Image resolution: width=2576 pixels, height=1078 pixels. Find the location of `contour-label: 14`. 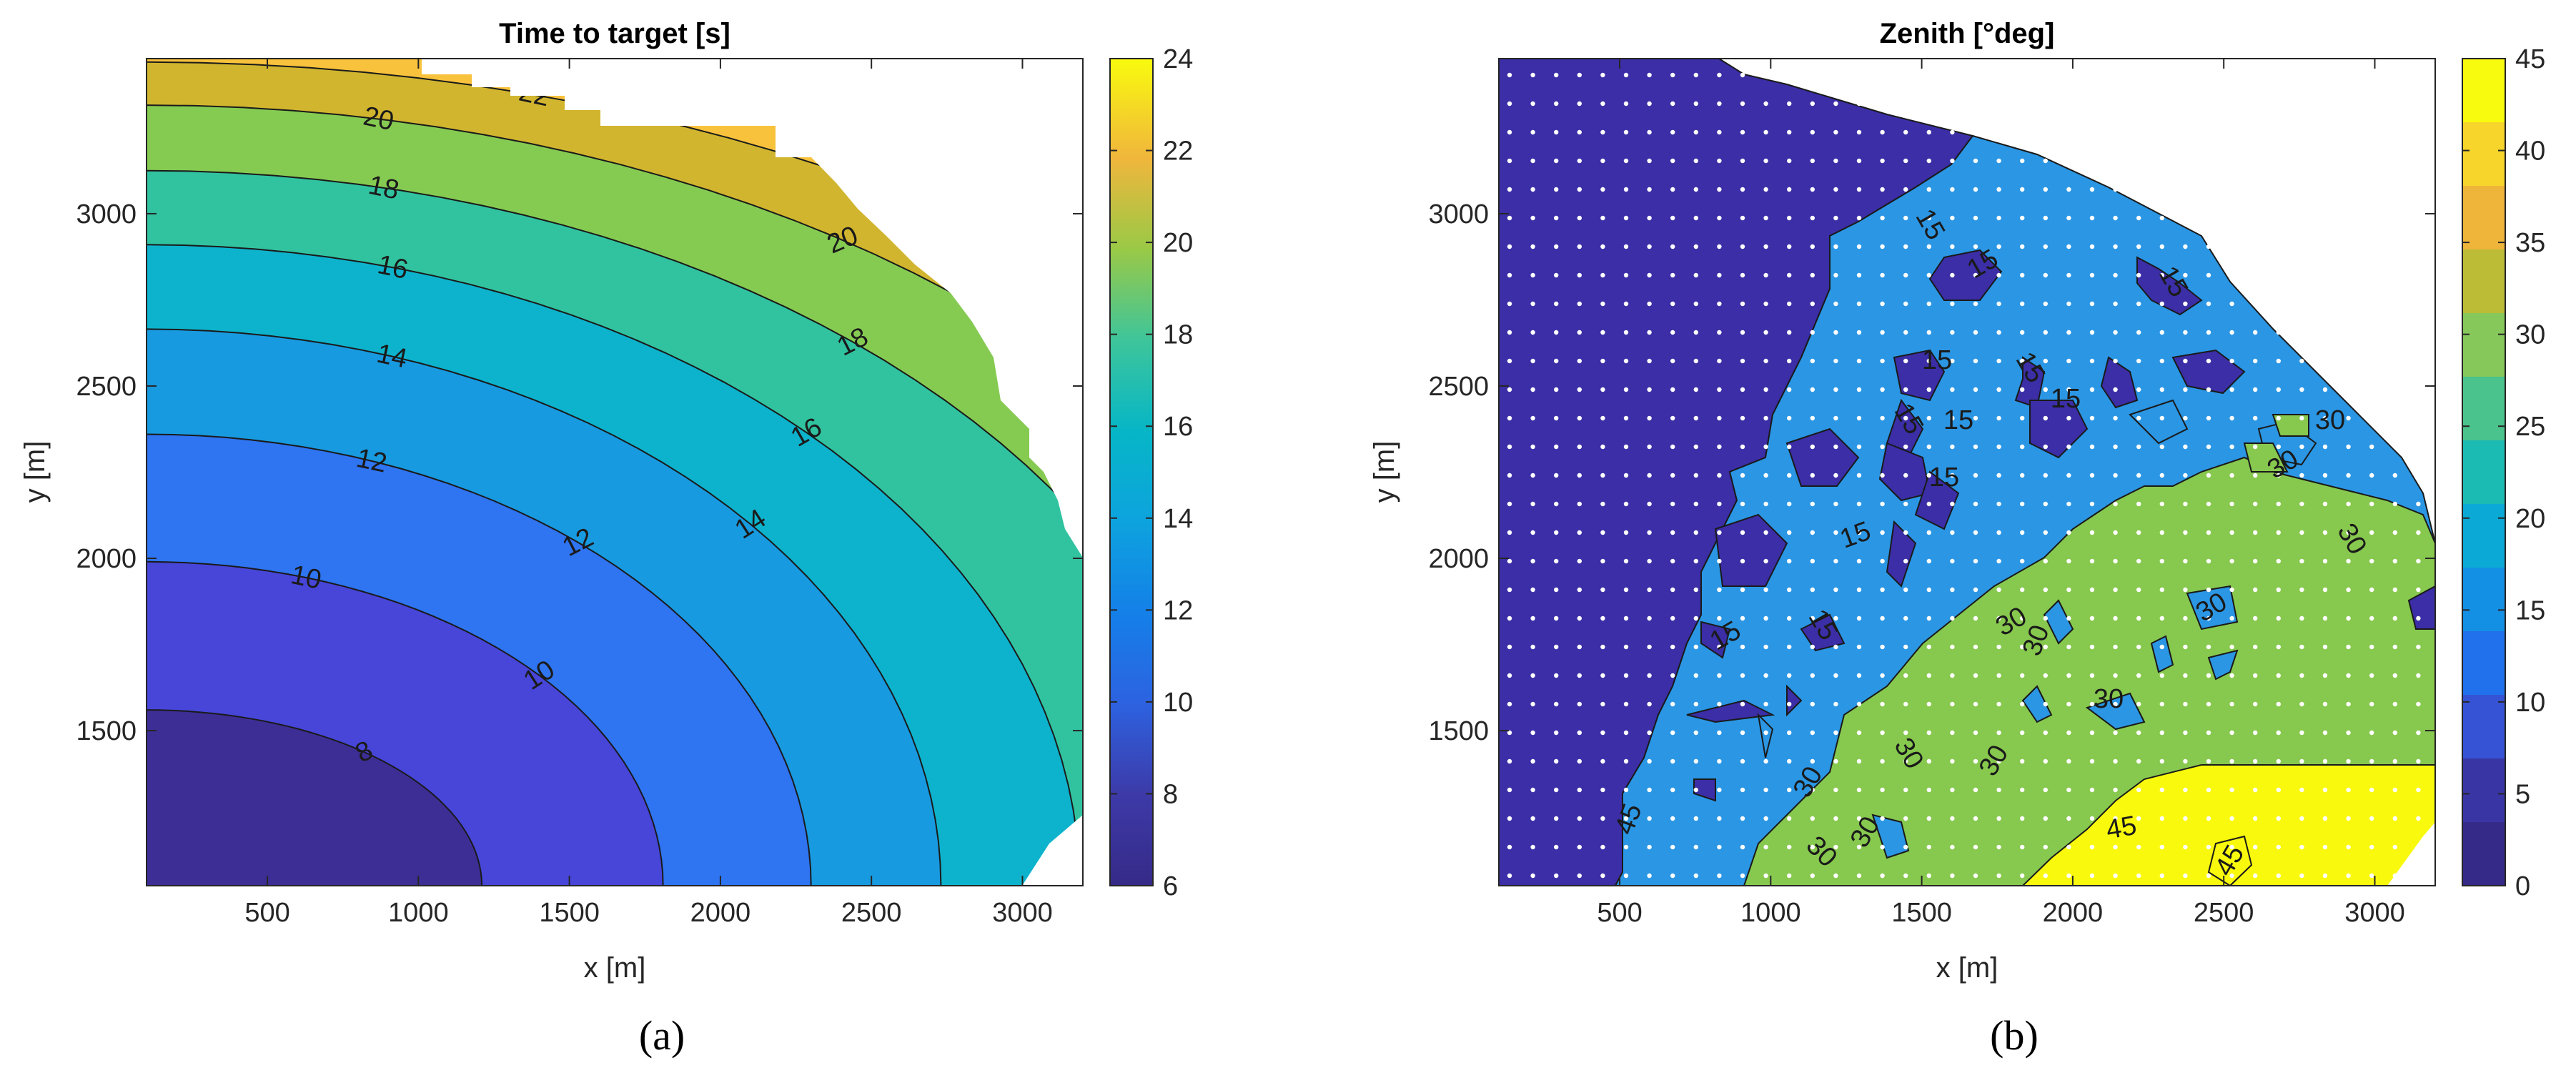

contour-label: 14 is located at coordinates (392, 357).